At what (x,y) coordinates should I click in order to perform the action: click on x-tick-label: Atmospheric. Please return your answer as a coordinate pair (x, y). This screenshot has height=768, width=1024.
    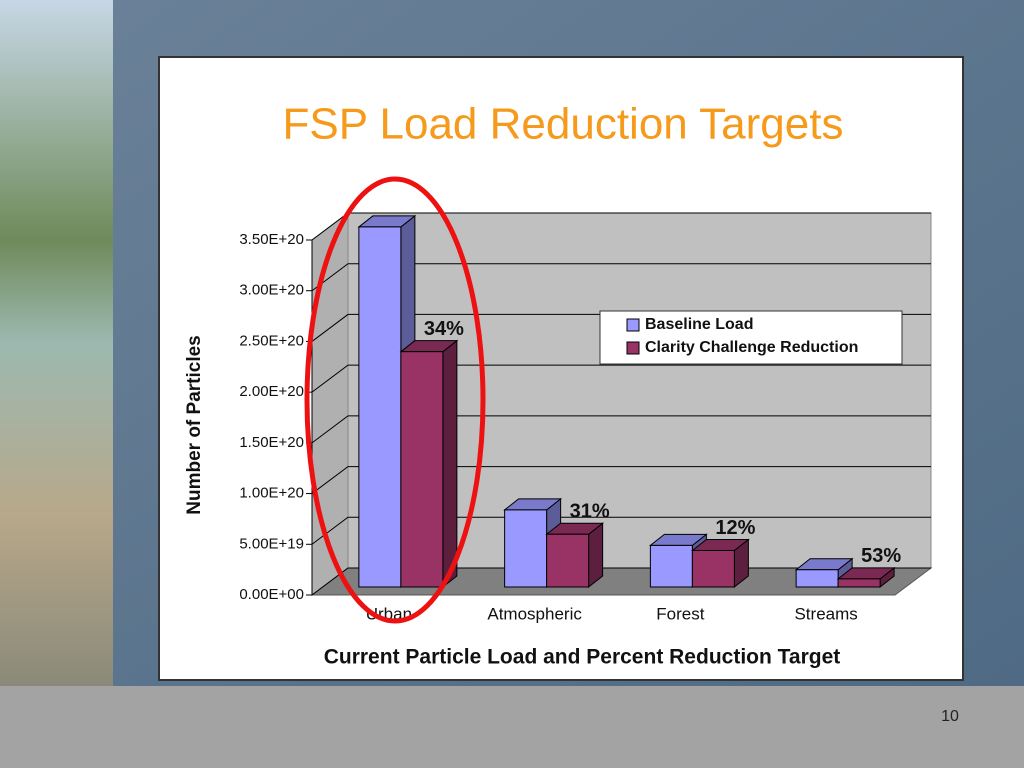
    Looking at the image, I should click on (534, 613).